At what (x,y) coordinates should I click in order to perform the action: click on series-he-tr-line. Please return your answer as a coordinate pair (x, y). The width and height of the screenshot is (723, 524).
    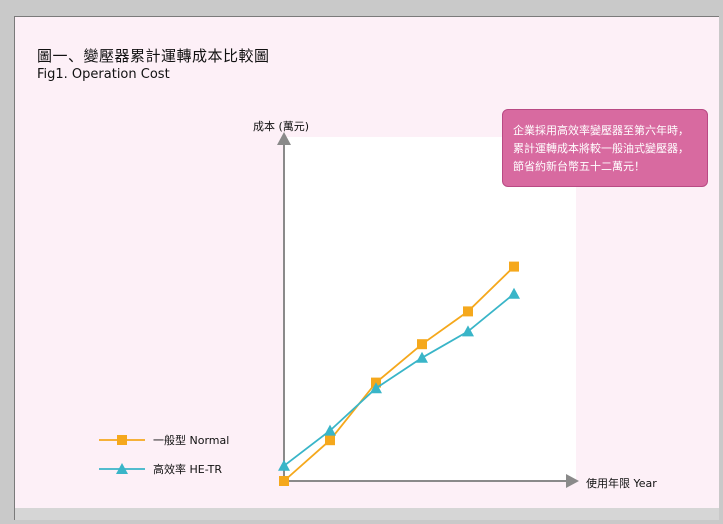
    Looking at the image, I should click on (399, 380).